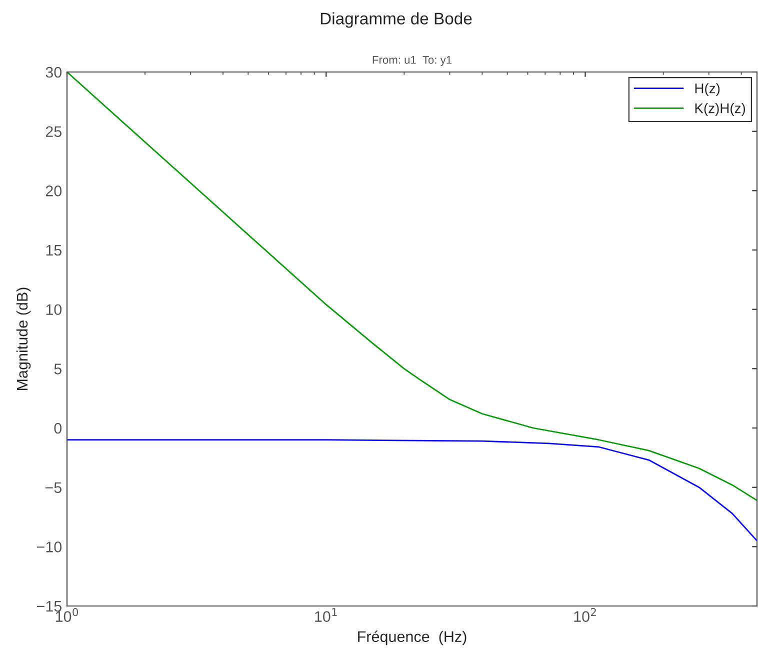 The image size is (758, 658). I want to click on y-tick-label: 20, so click(54, 191).